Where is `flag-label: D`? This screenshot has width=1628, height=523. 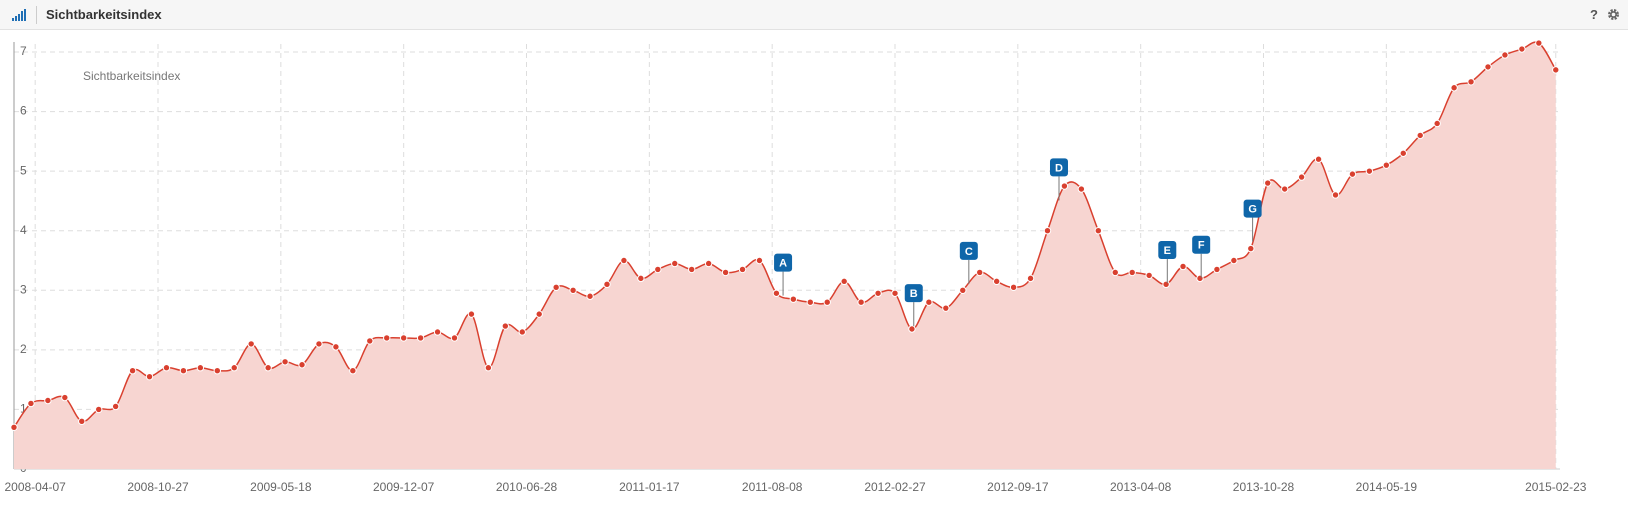
flag-label: D is located at coordinates (1059, 168).